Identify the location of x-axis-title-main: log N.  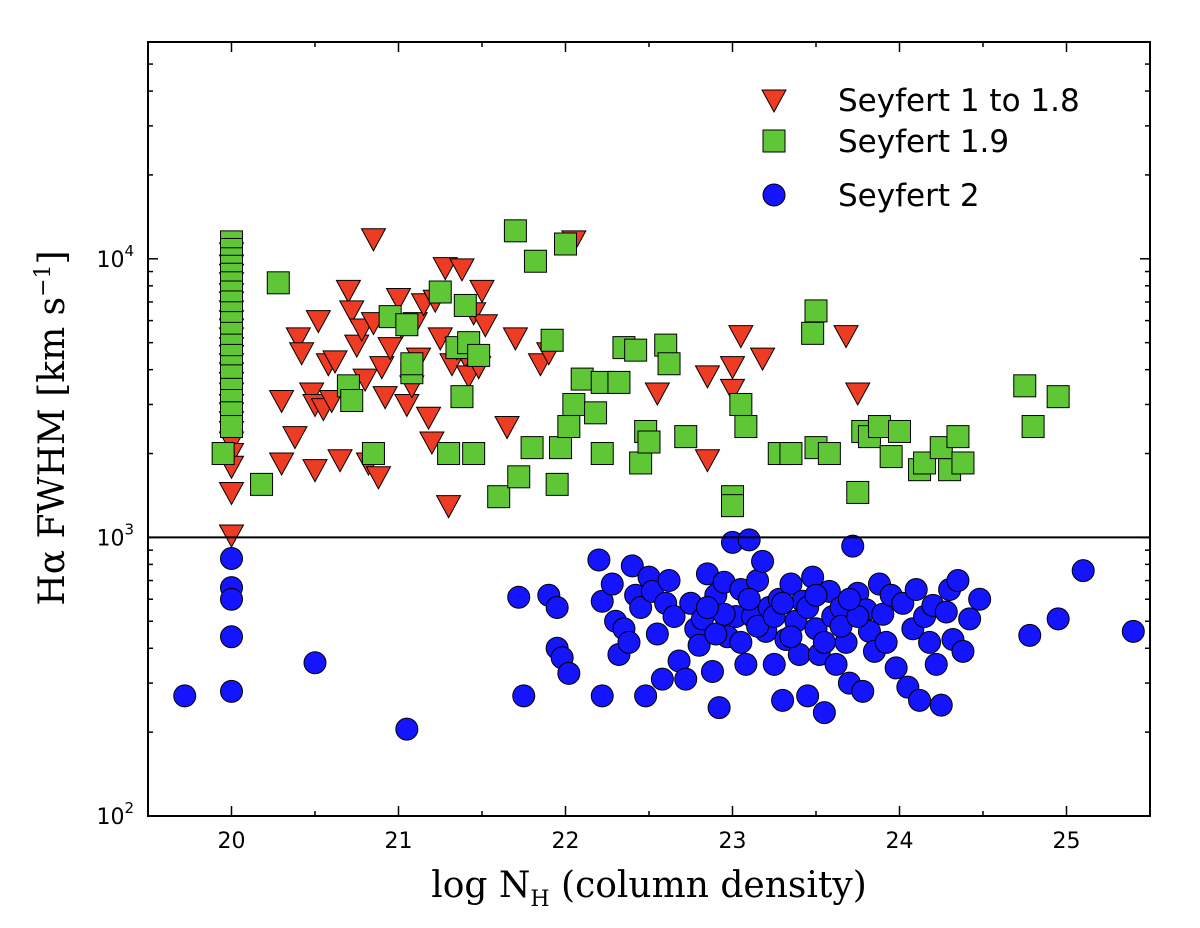
(480, 885).